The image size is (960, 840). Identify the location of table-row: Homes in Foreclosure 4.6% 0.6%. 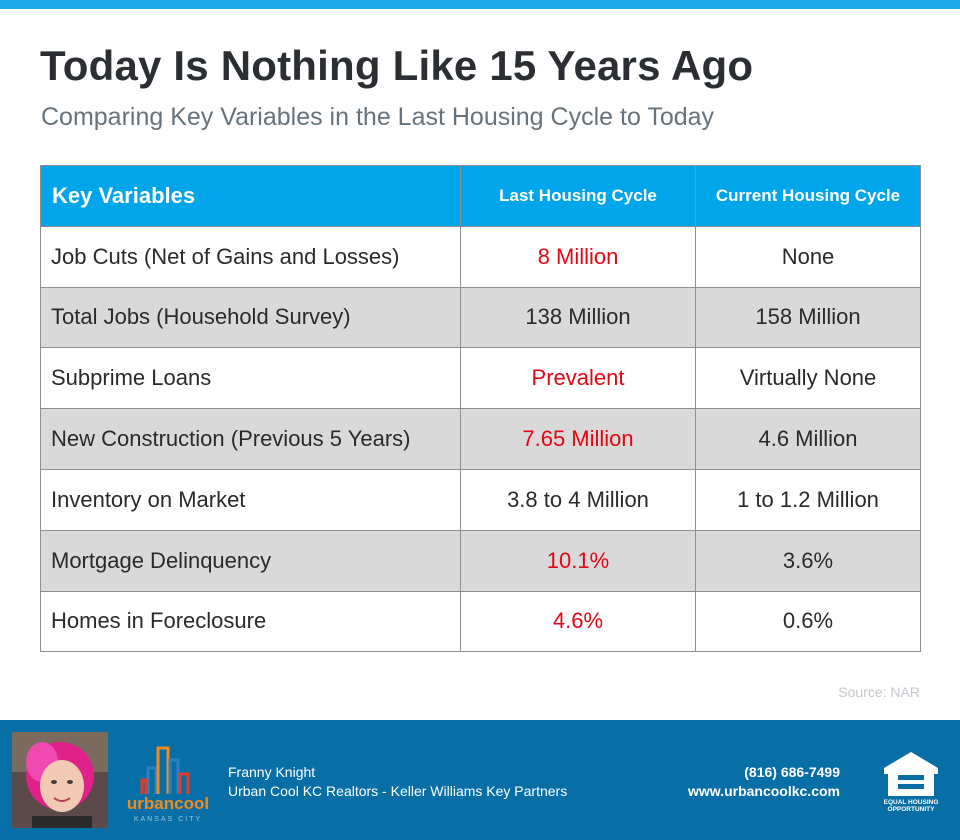
(480, 621).